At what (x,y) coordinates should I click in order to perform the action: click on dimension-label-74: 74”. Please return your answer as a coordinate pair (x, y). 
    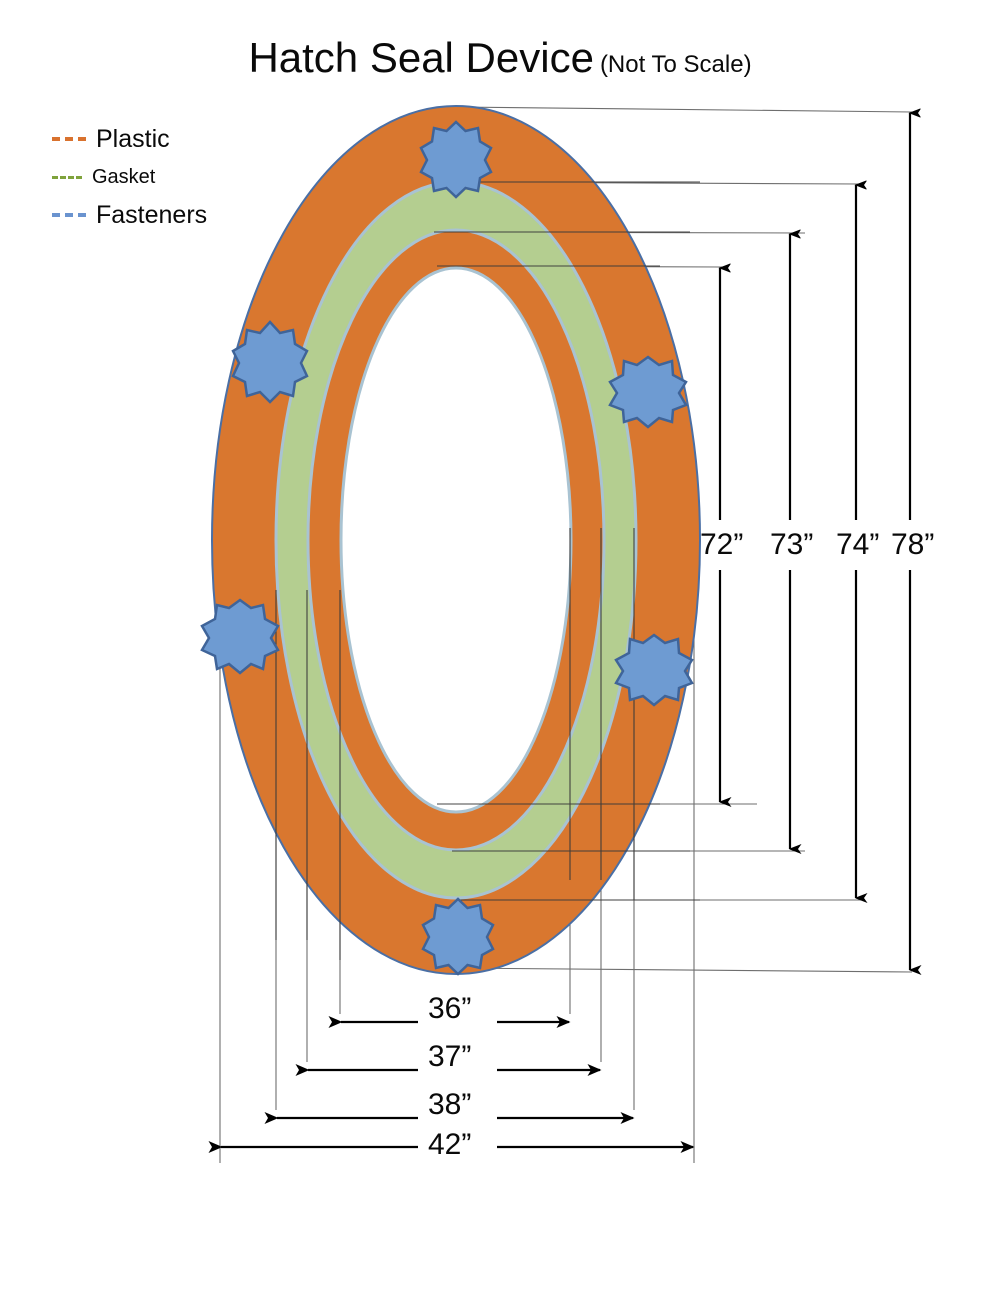
    Looking at the image, I should click on (858, 544).